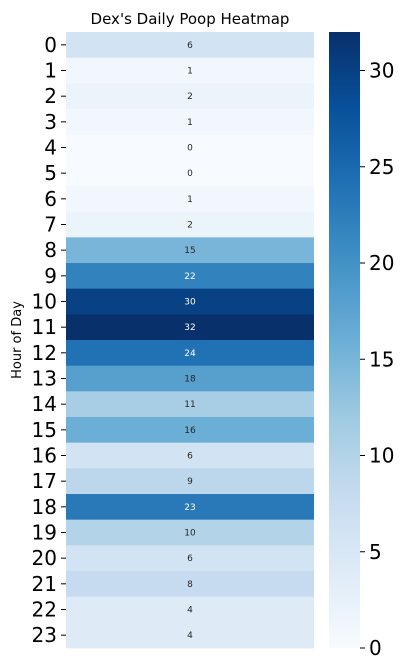 This screenshot has width=406, height=670. I want to click on cell-value-label: 11, so click(189, 405).